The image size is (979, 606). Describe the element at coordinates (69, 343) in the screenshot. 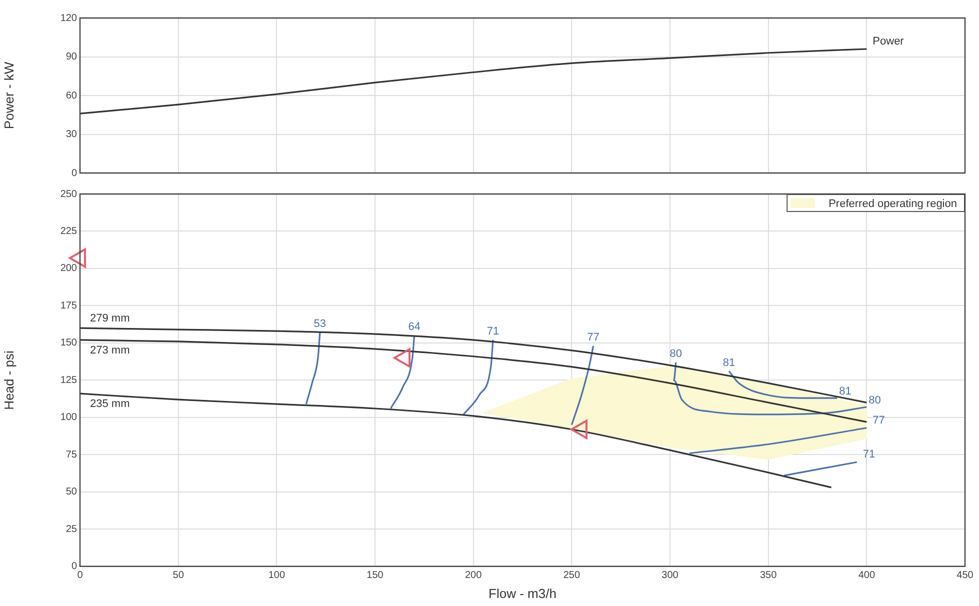

I see `y-tick-label: 150` at that location.